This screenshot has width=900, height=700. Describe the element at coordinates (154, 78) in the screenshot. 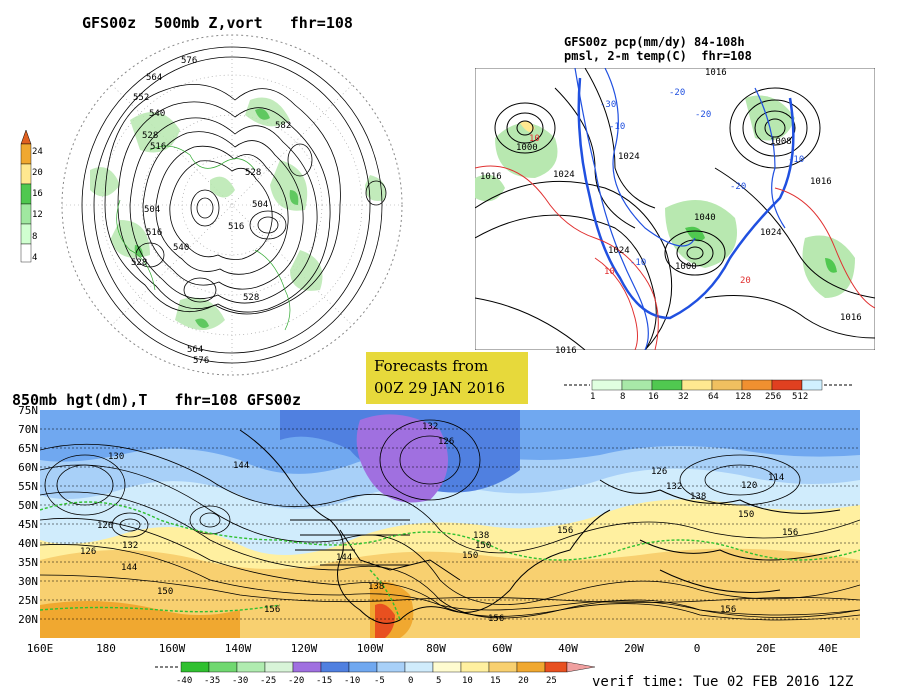

I see `contour-label: 564` at that location.